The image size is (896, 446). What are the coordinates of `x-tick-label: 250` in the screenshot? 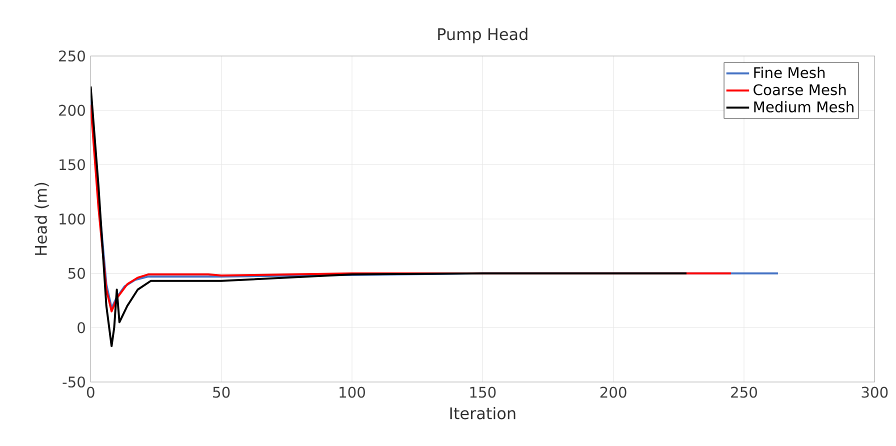 It's located at (744, 392).